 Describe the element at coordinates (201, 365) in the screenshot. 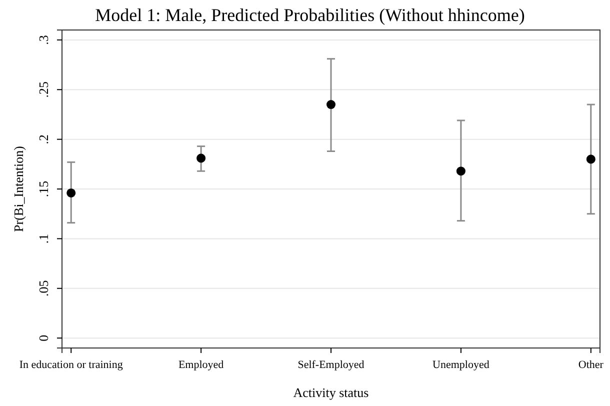

I see `x-tick-label: Employed` at that location.